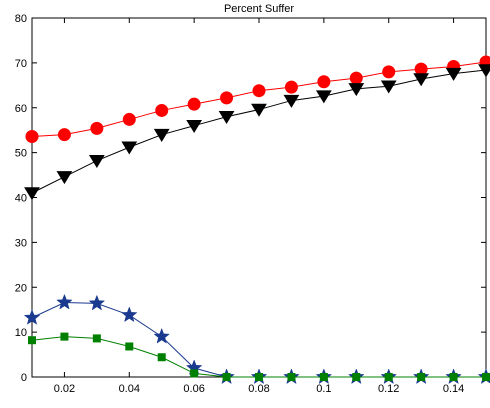  What do you see at coordinates (21, 19) in the screenshot?
I see `y-tick-label: 80` at bounding box center [21, 19].